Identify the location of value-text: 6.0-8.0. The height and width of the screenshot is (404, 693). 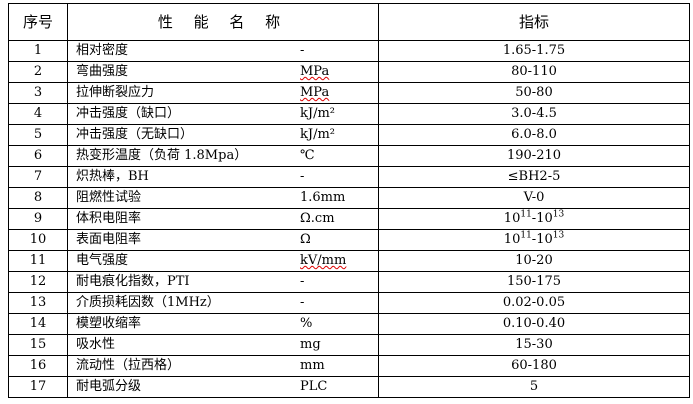
(534, 134).